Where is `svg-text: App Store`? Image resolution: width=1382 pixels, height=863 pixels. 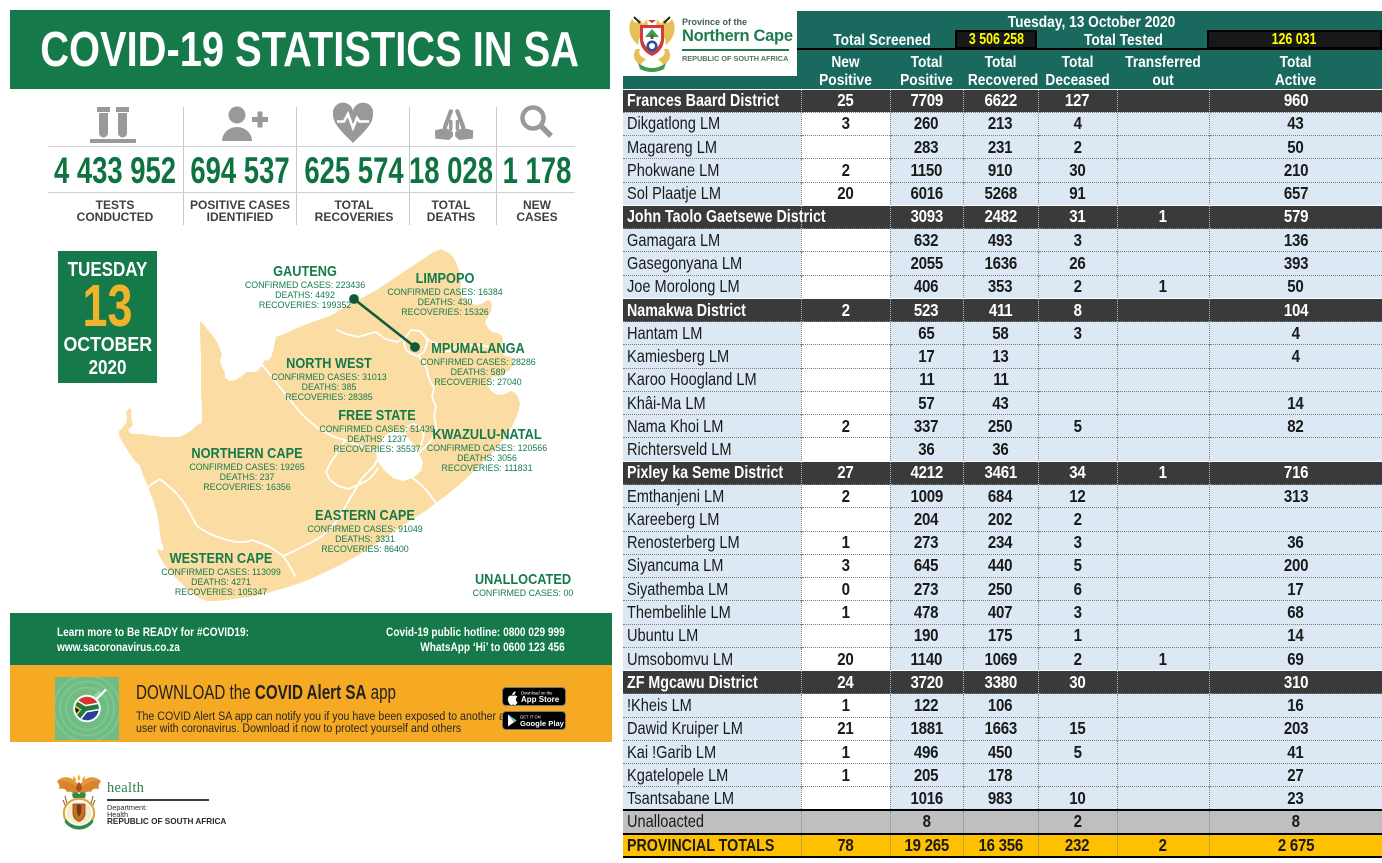 svg-text: App Store is located at coordinates (540, 699).